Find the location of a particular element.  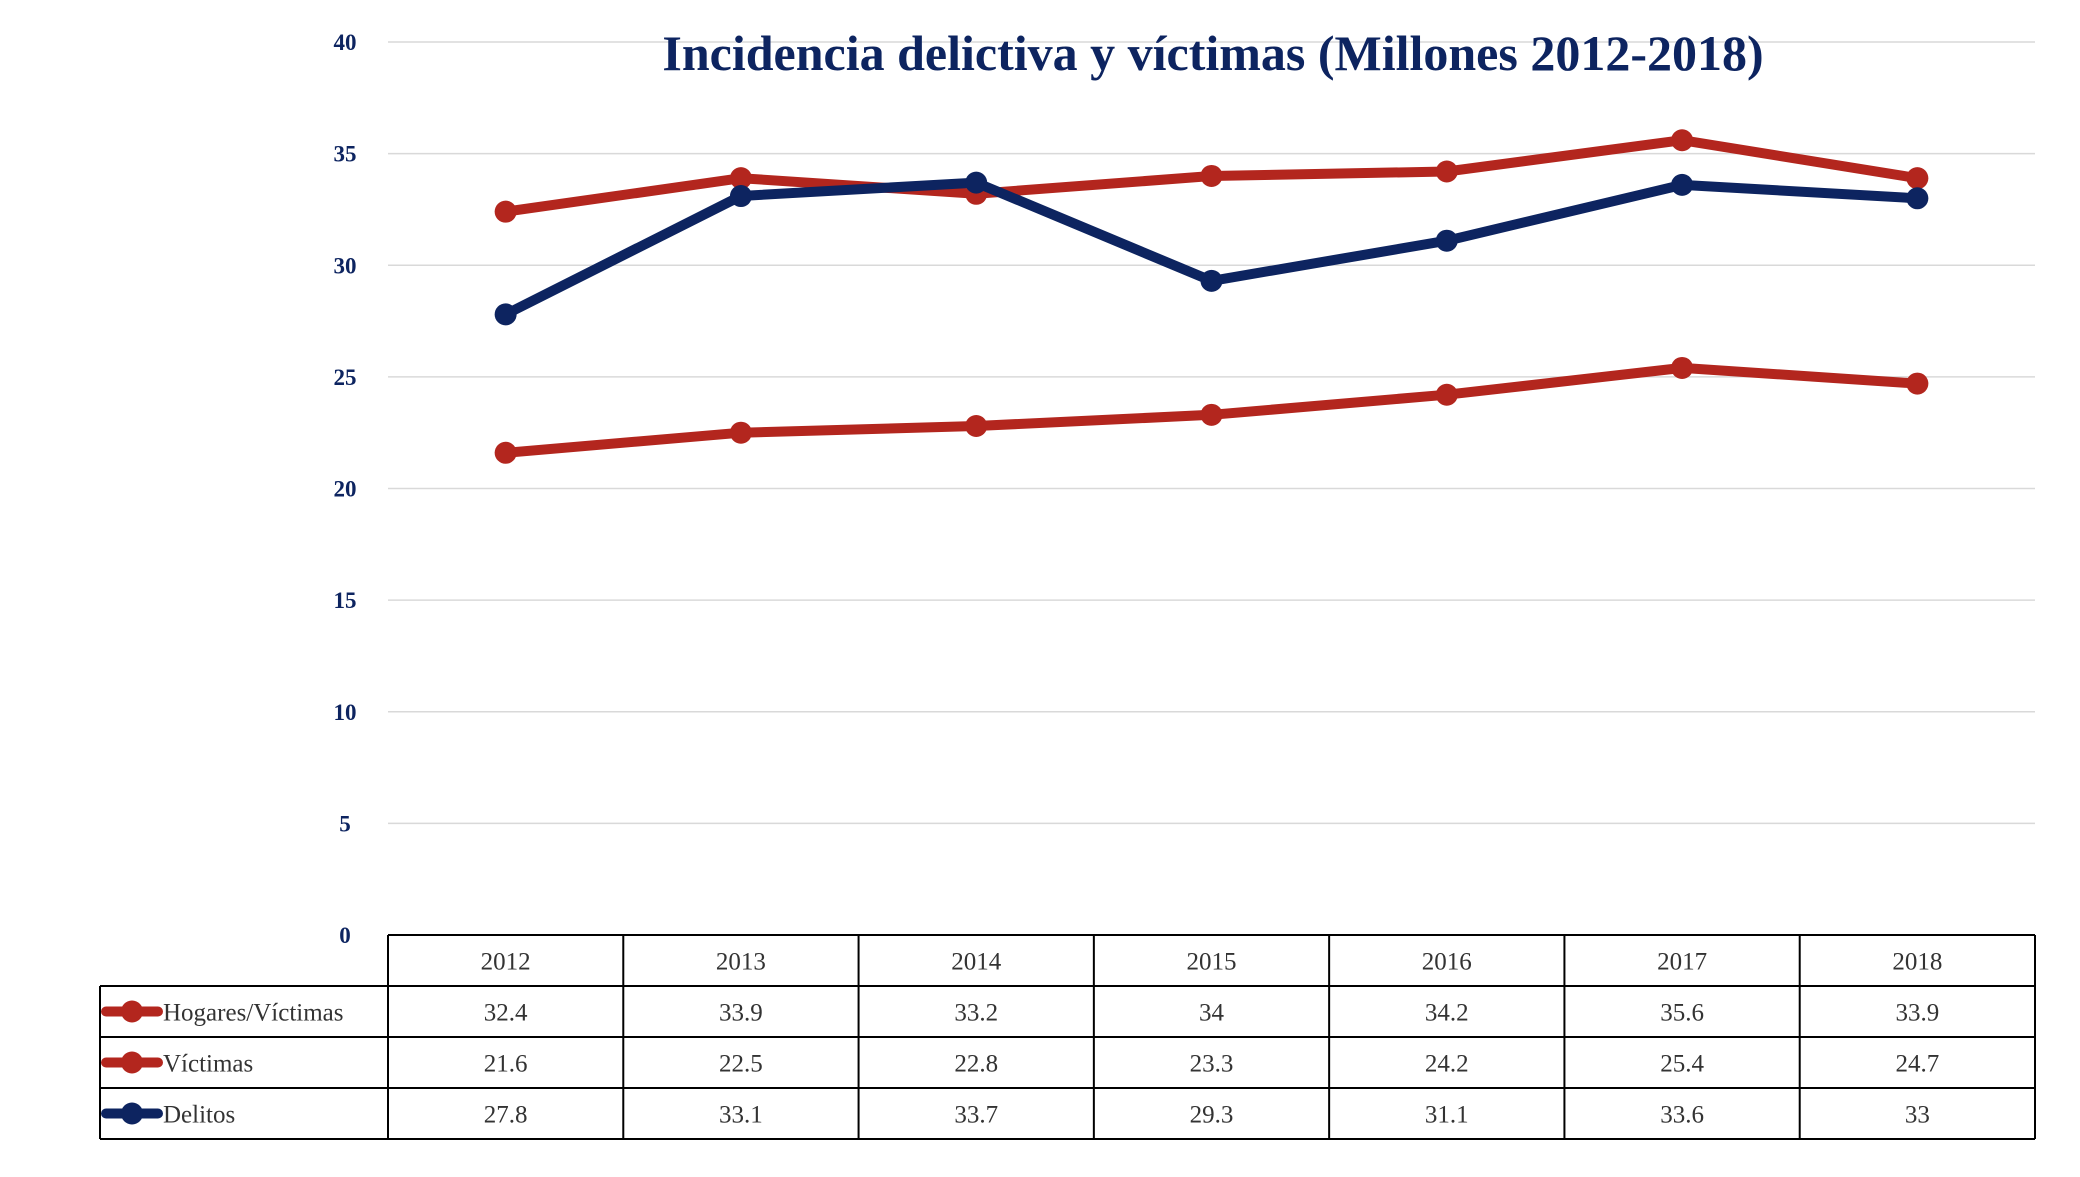

x-tick-label: 2012 is located at coordinates (506, 962).